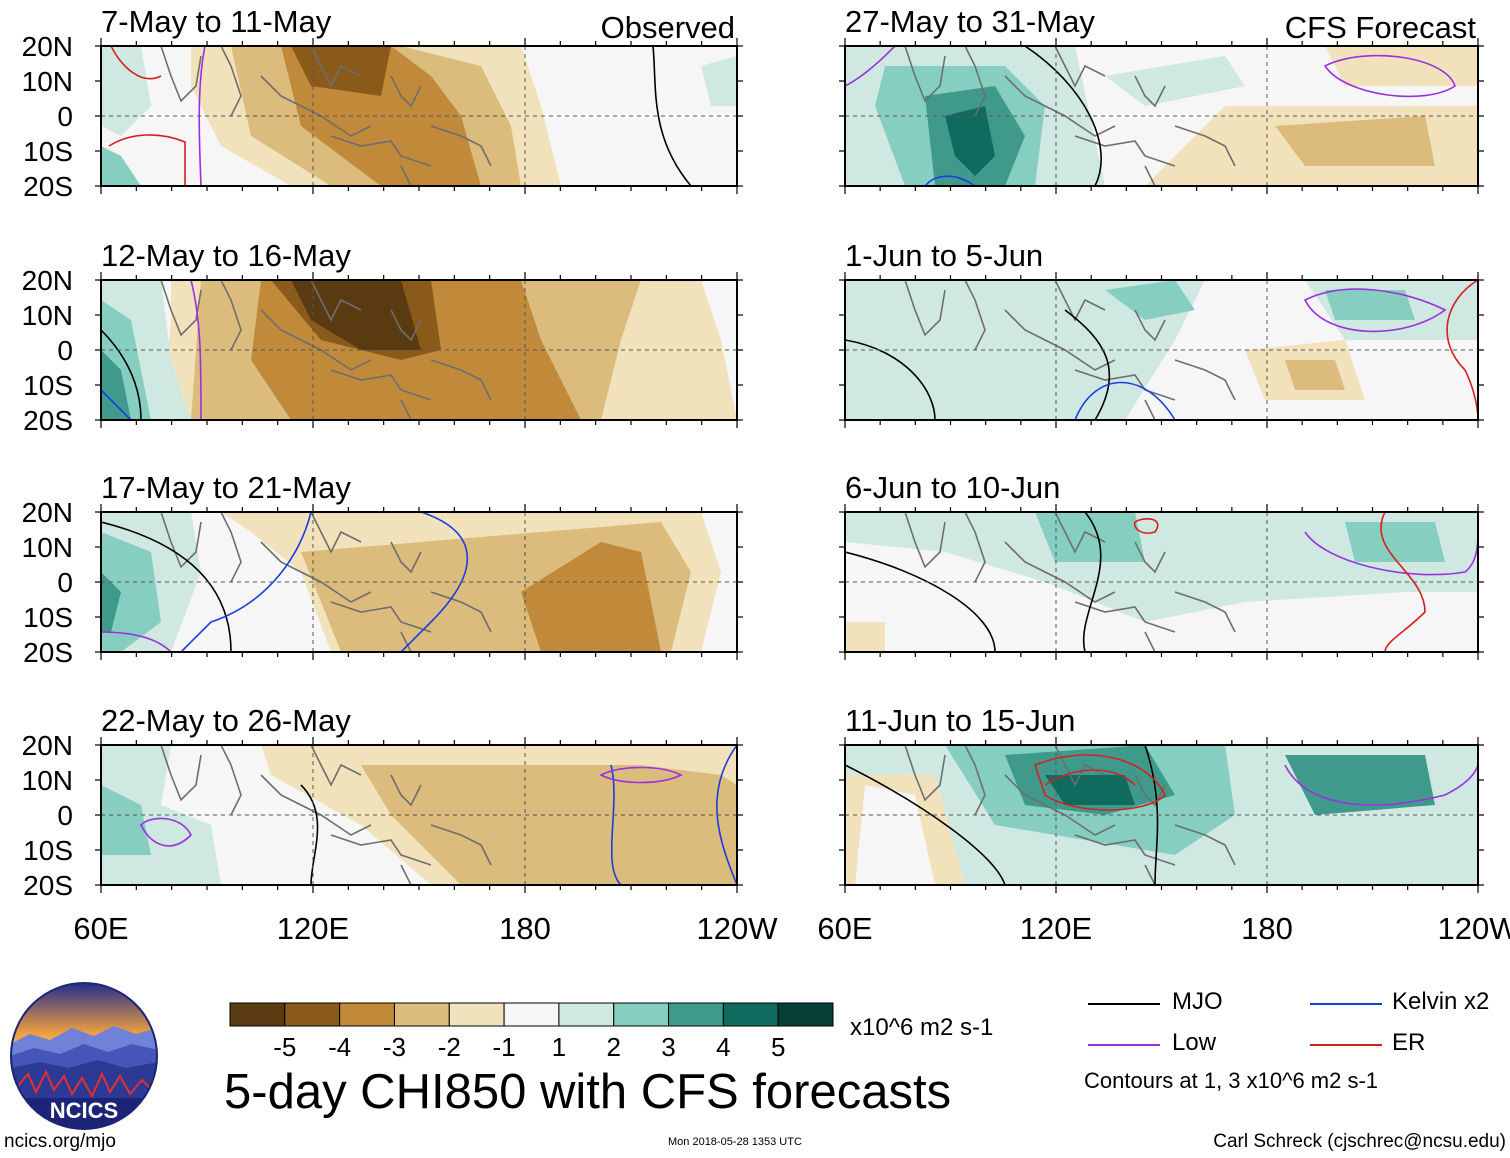  What do you see at coordinates (1346, 1045) in the screenshot?
I see `legend-line-er` at bounding box center [1346, 1045].